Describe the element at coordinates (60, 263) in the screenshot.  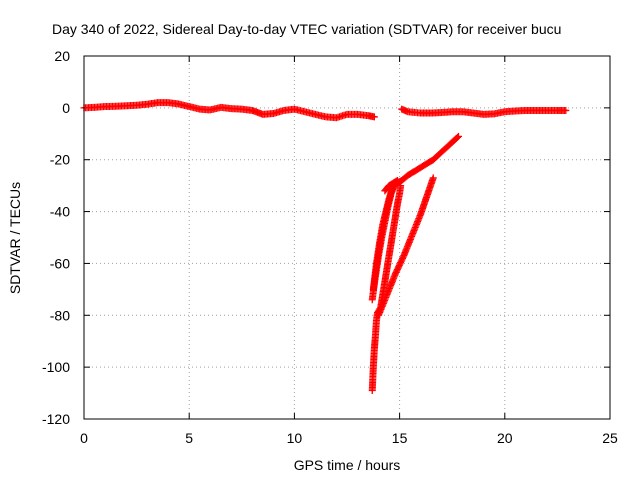
I see `y-tick-label: -60` at that location.